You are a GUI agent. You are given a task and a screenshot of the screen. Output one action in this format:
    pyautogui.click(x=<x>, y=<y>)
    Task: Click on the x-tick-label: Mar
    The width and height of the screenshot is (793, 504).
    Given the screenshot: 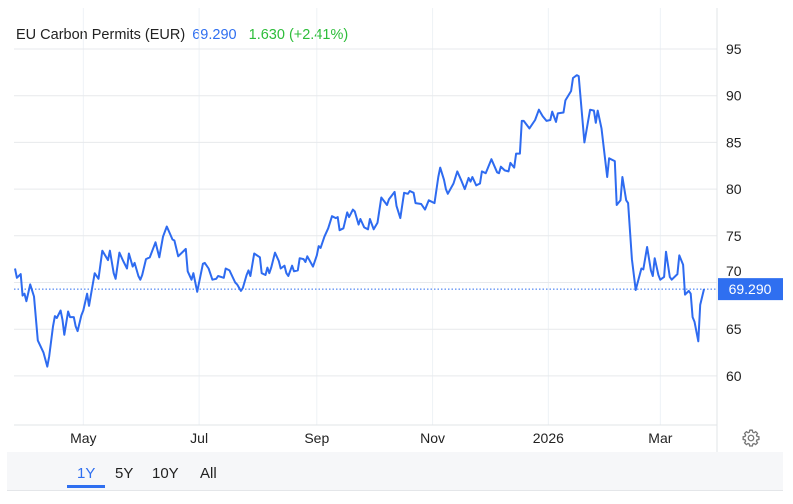 What is the action you would take?
    pyautogui.click(x=660, y=438)
    